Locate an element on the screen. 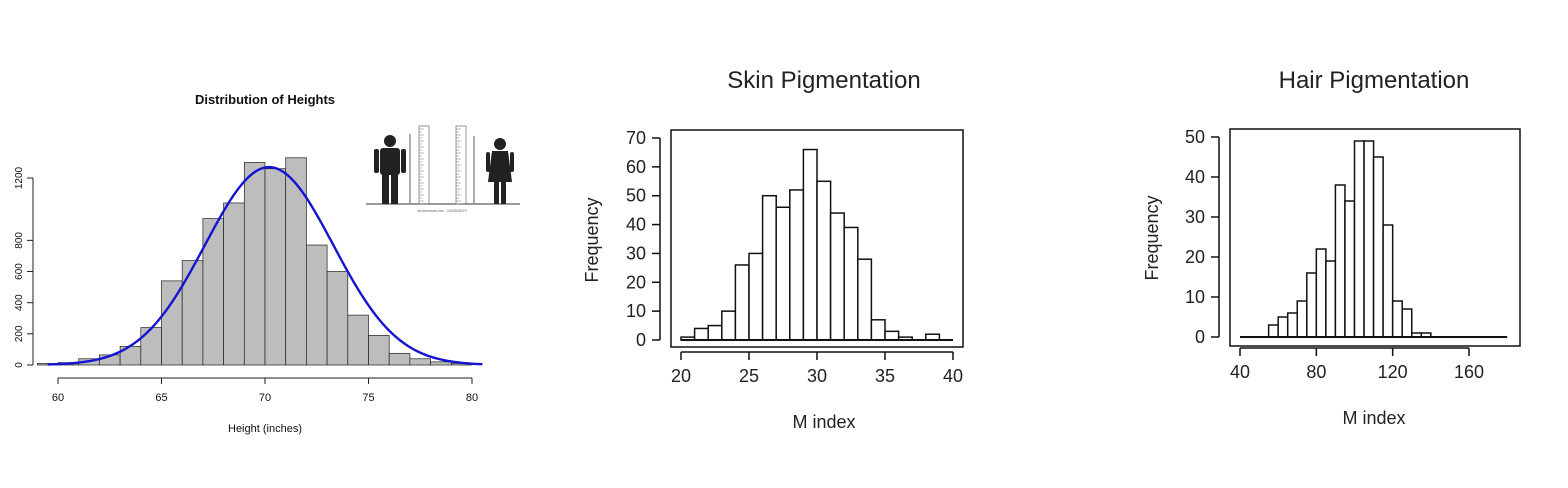 Image resolution: width=1568 pixels, height=488 pixels. normal-curve is located at coordinates (265, 265).